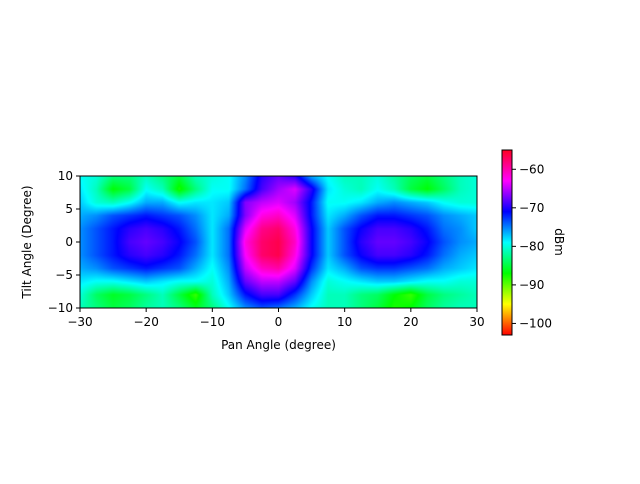  I want to click on x-tick-label: 10, so click(344, 322).